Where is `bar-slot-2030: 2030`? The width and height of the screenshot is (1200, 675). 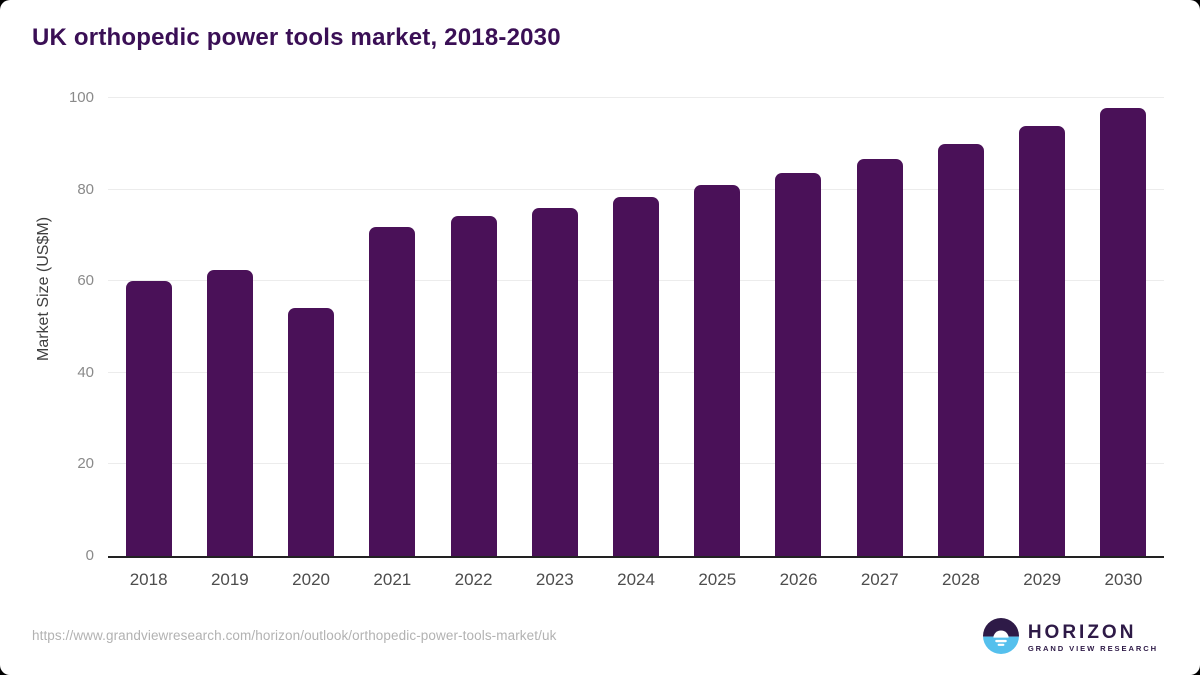
bar-slot-2030: 2030 is located at coordinates (1123, 344).